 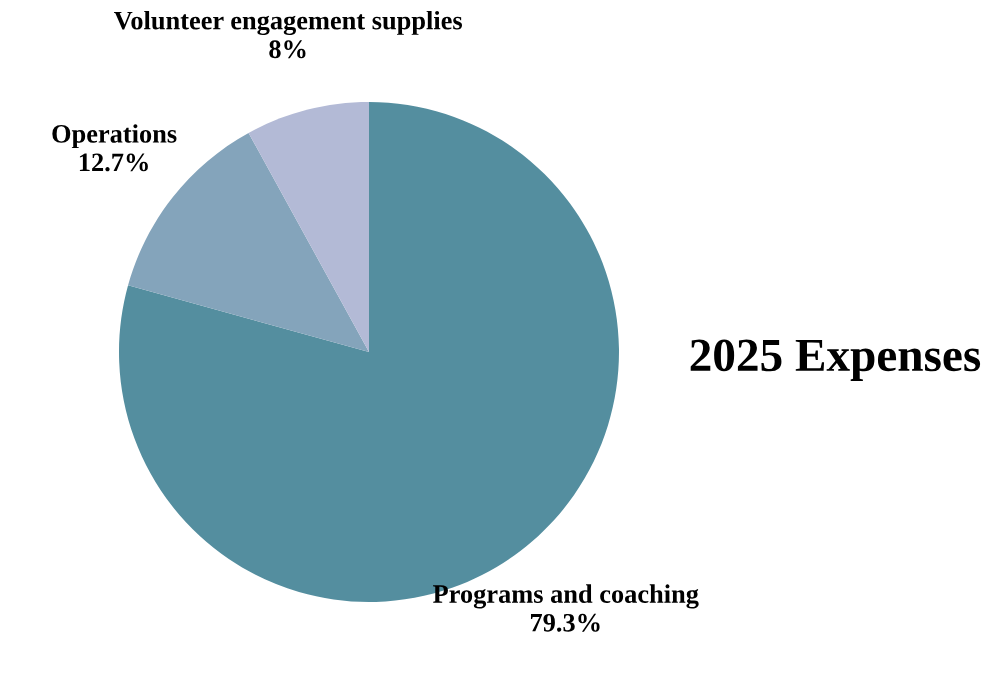 What do you see at coordinates (308, 227) in the screenshot?
I see `pie-slice` at bounding box center [308, 227].